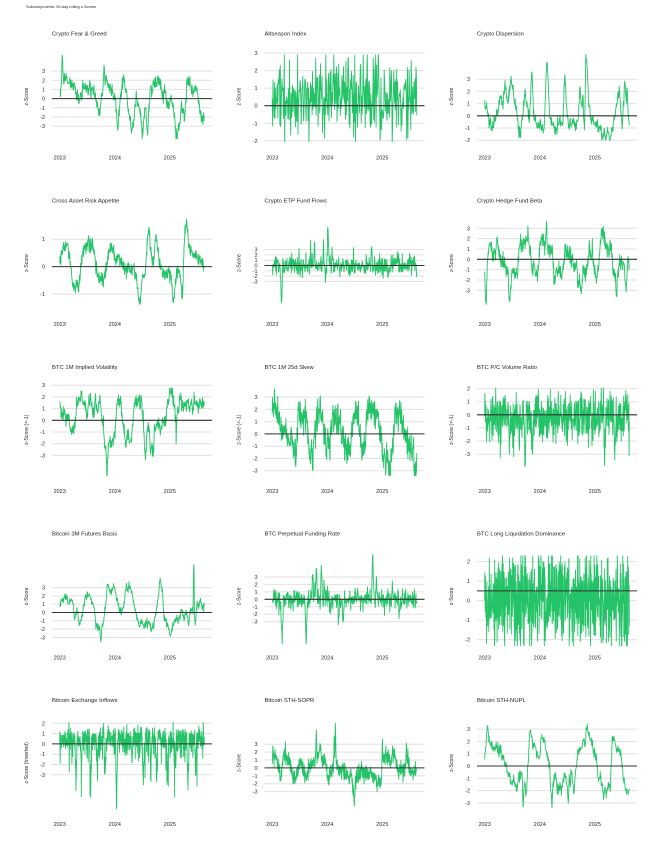 The height and width of the screenshot is (848, 661). I want to click on svg-text: Bitcoin STH-SOPR, so click(290, 701).